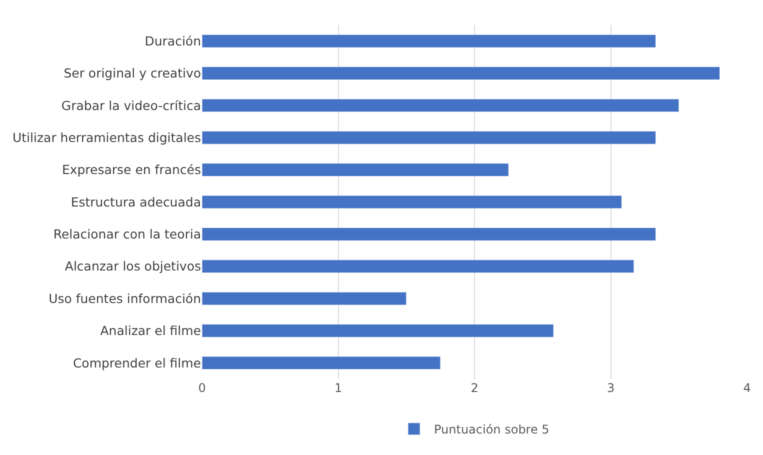 This screenshot has height=455, width=763. Describe the element at coordinates (127, 234) in the screenshot. I see `y-tick-label: Relacionar con la teoria` at that location.